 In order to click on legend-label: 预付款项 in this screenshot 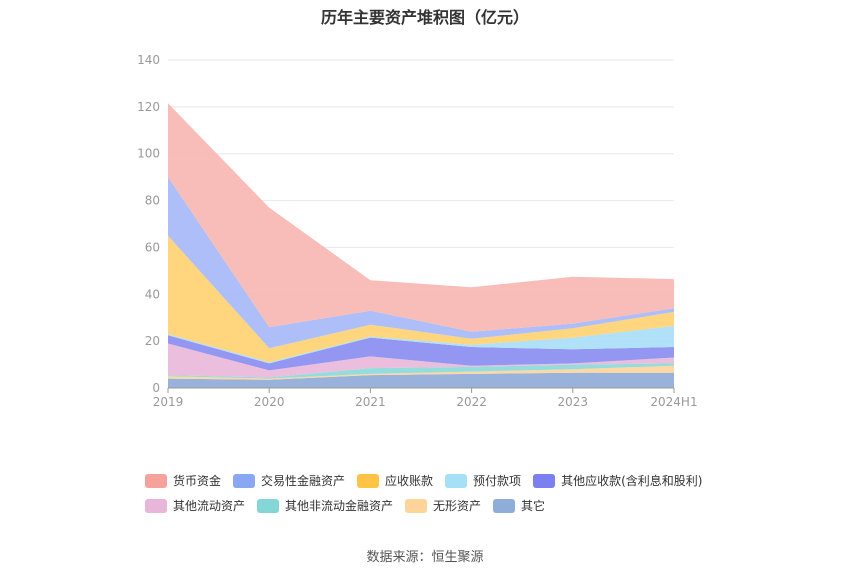, I will do `click(497, 481)`.